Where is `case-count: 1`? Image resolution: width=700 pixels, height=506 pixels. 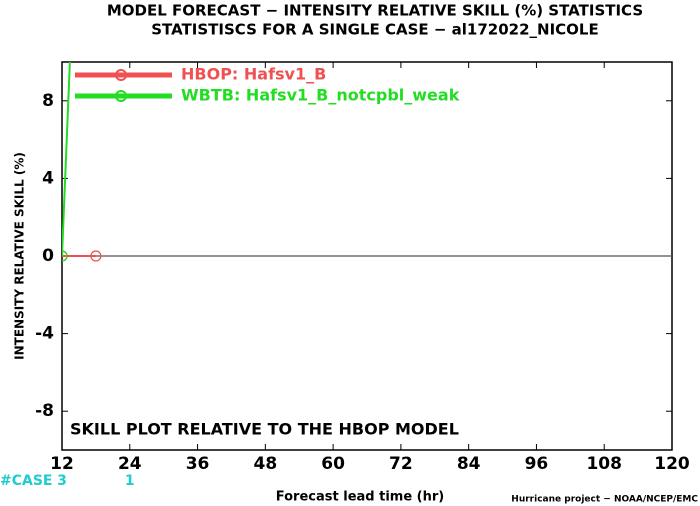 case-count: 1 is located at coordinates (130, 481).